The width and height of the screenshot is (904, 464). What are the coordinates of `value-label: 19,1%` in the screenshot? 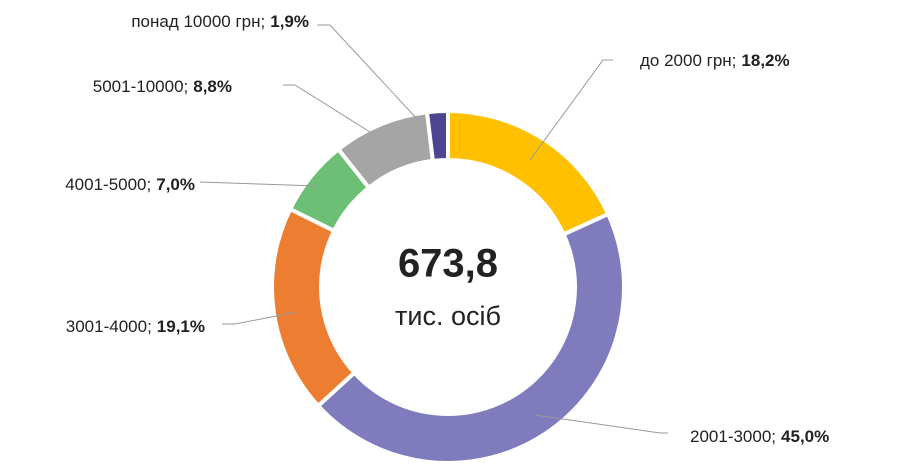 It's located at (181, 326).